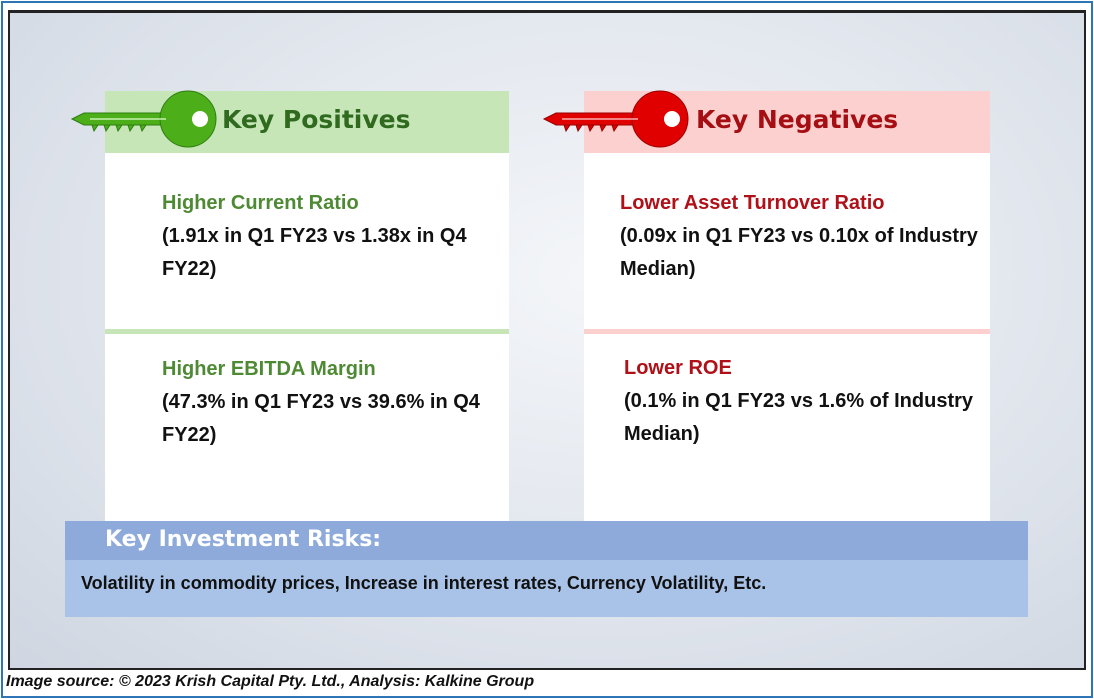 The width and height of the screenshot is (1094, 699). I want to click on positive-item-detail: (47.3% in Q1 FY23 vs 39.6% in Q4 FY22), so click(321, 418).